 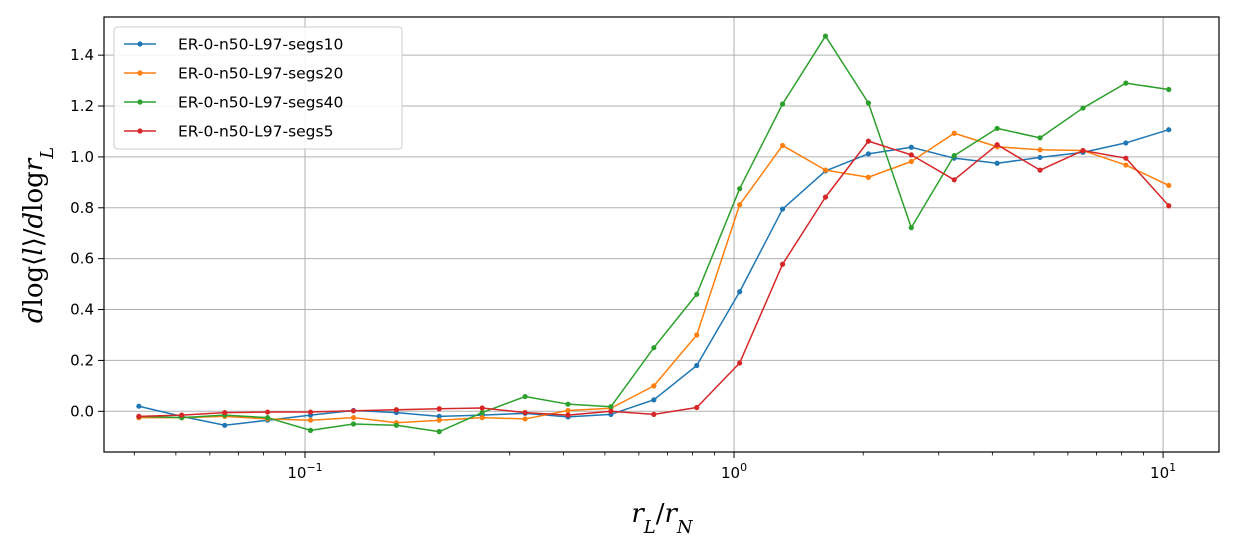 What do you see at coordinates (1163, 471) in the screenshot?
I see `x-tick-label: 10¹` at bounding box center [1163, 471].